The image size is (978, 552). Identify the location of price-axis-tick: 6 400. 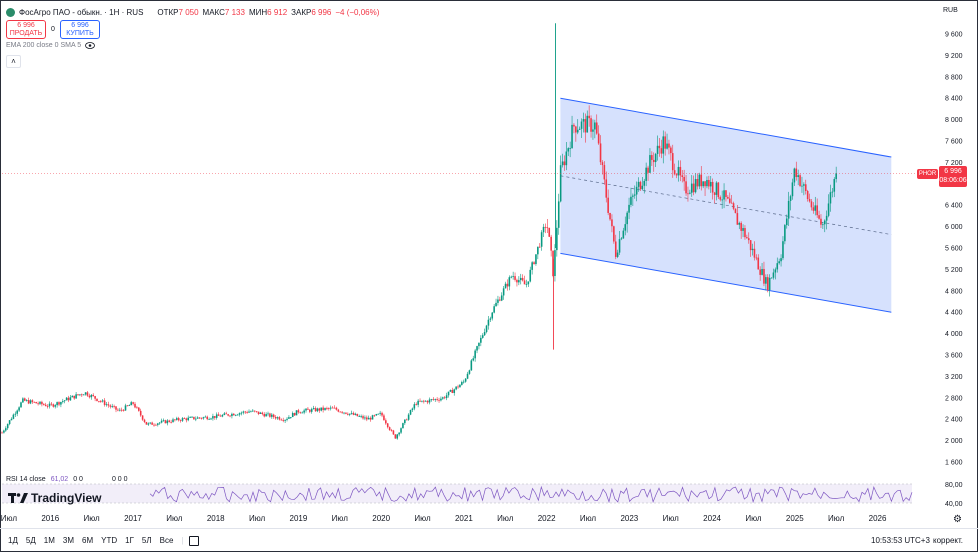
(954, 206).